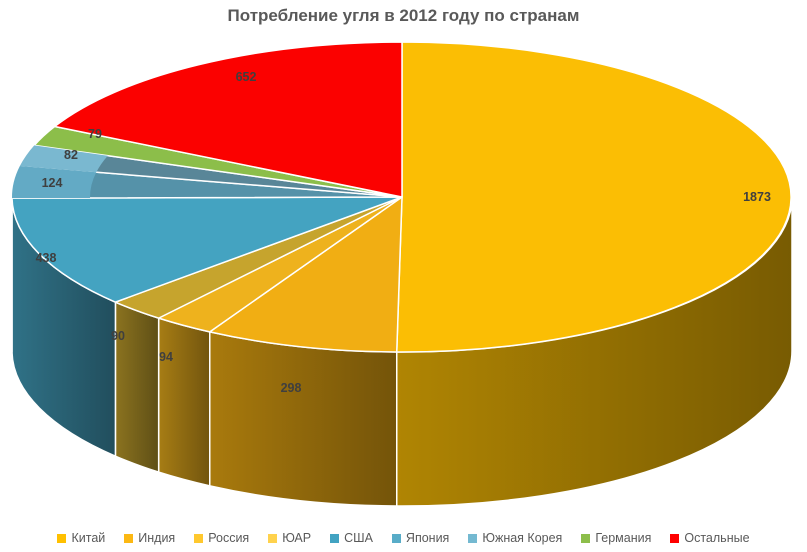 This screenshot has width=807, height=552. I want to click on slice-value-label-6: 82, so click(71, 155).